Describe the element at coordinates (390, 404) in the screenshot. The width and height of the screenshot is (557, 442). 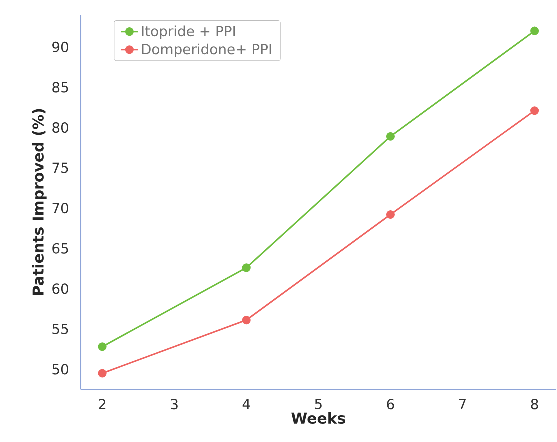
I see `x-tick-label: 6` at that location.